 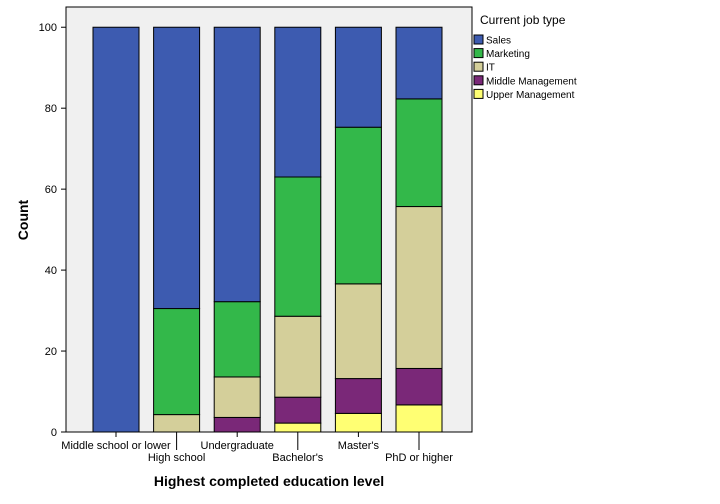 What do you see at coordinates (176, 458) in the screenshot?
I see `x-tick-label: High school` at bounding box center [176, 458].